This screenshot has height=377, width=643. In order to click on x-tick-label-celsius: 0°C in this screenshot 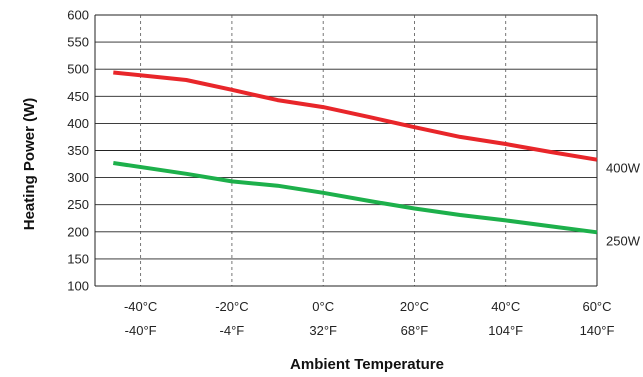, I will do `click(323, 306)`.